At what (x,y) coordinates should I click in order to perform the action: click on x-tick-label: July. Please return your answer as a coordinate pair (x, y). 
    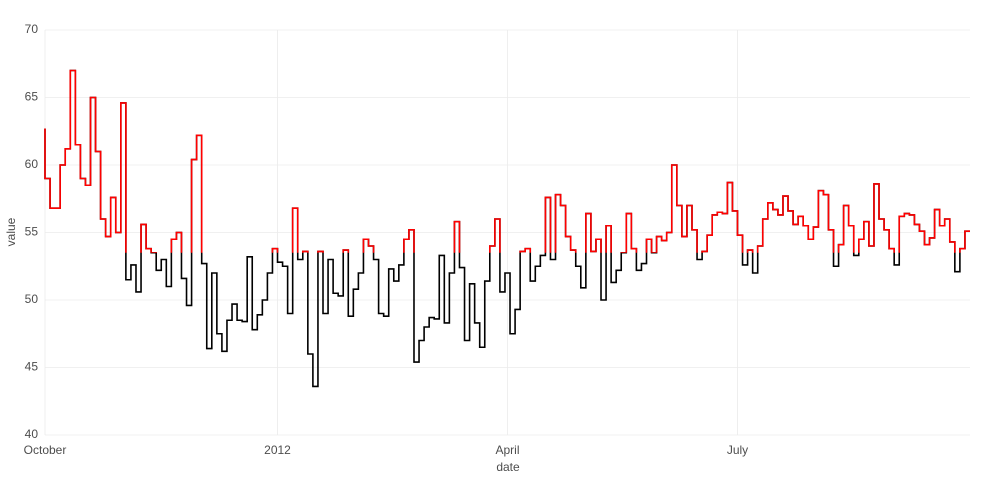
    Looking at the image, I should click on (737, 450).